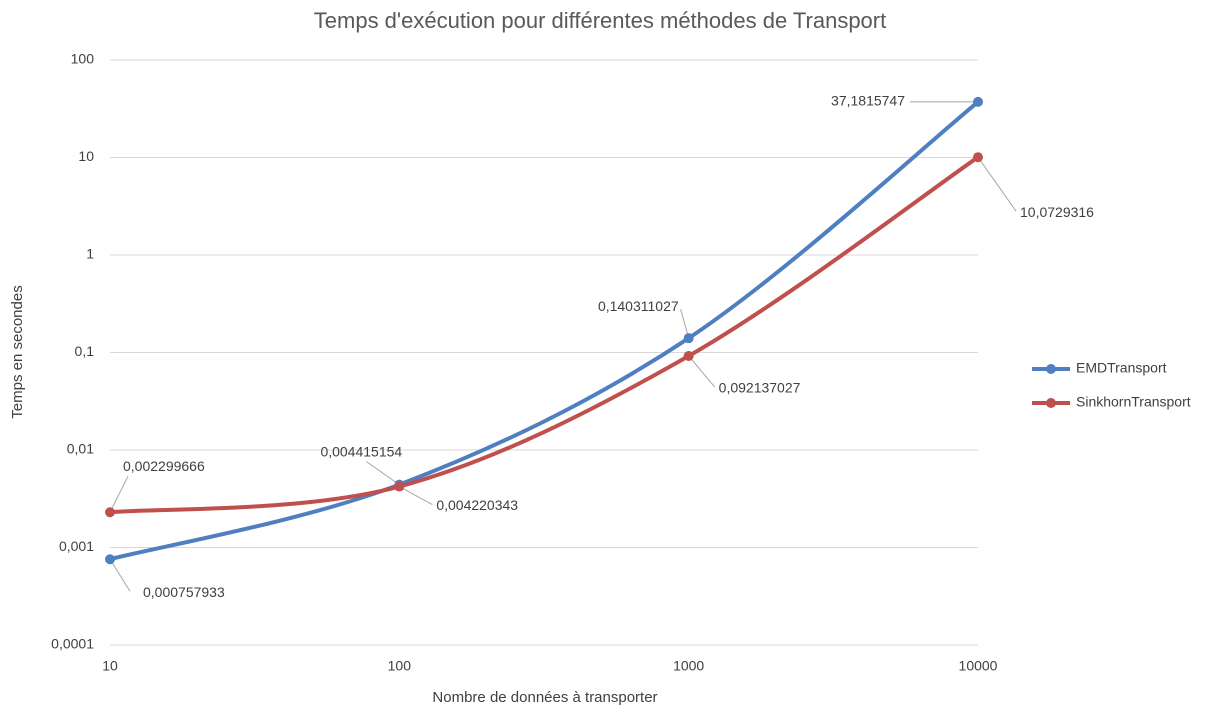  What do you see at coordinates (1133, 402) in the screenshot?
I see `legend-label: SinkhornTransport` at bounding box center [1133, 402].